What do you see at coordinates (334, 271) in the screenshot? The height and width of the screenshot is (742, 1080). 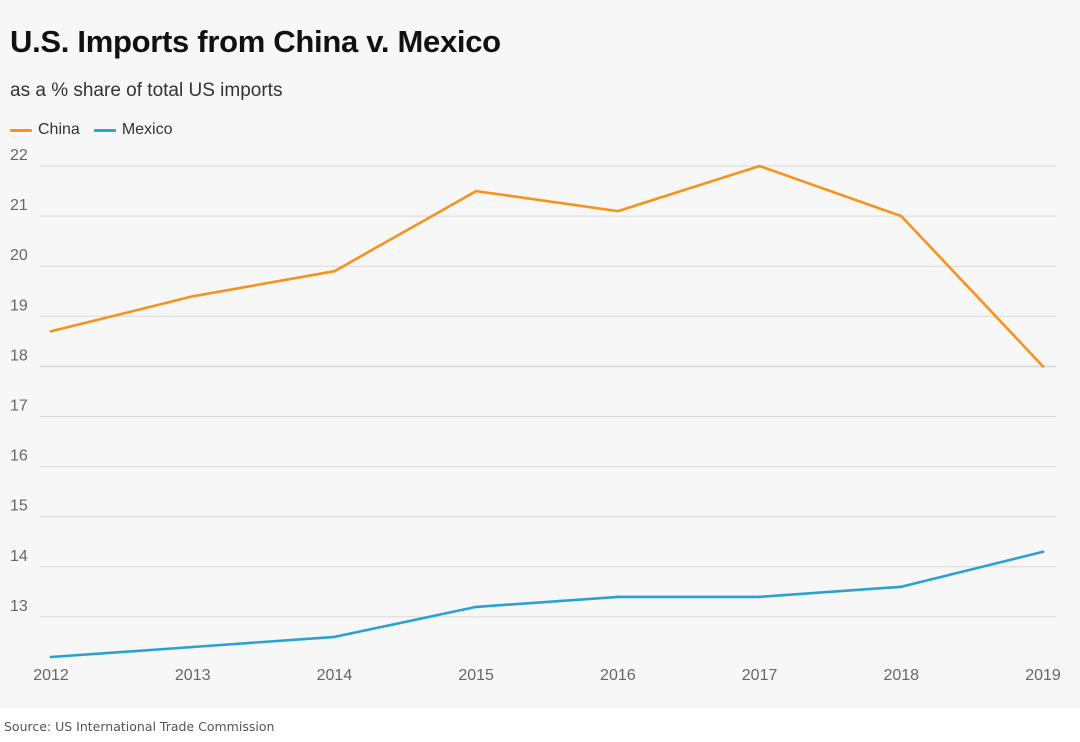 I see `data-point-china-2014` at bounding box center [334, 271].